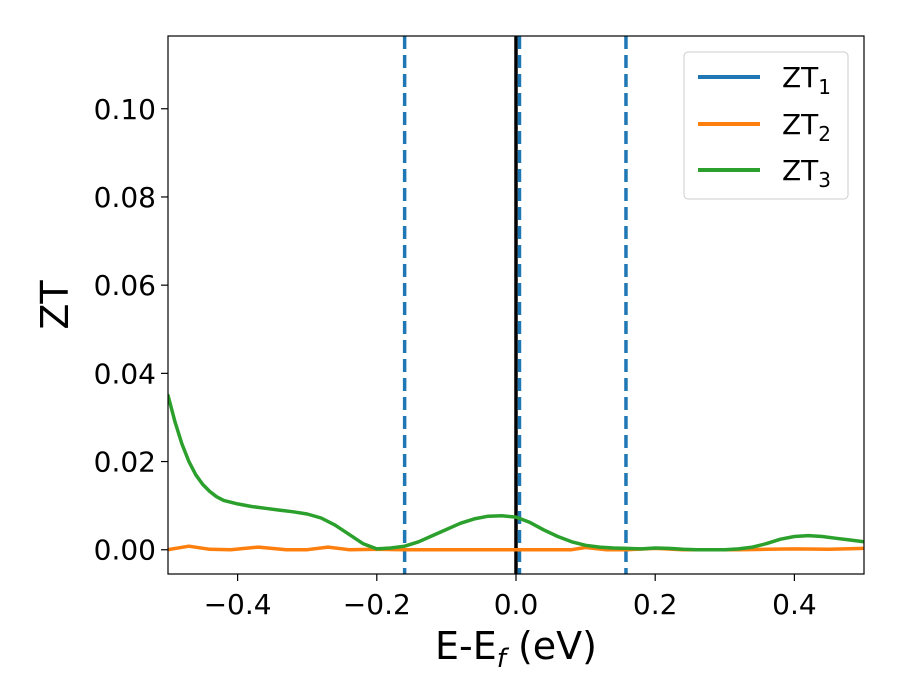  Describe the element at coordinates (55, 305) in the screenshot. I see `y-axis-label: ZT` at that location.